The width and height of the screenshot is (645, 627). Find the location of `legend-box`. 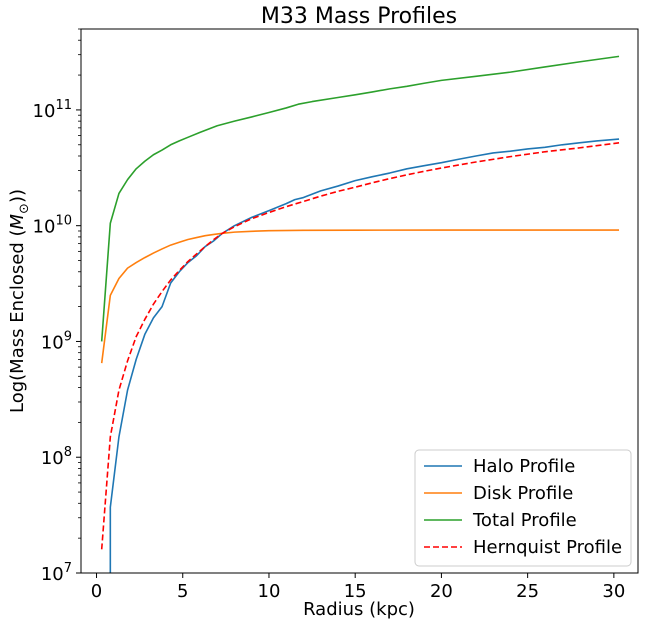

legend-box is located at coordinates (523, 508).